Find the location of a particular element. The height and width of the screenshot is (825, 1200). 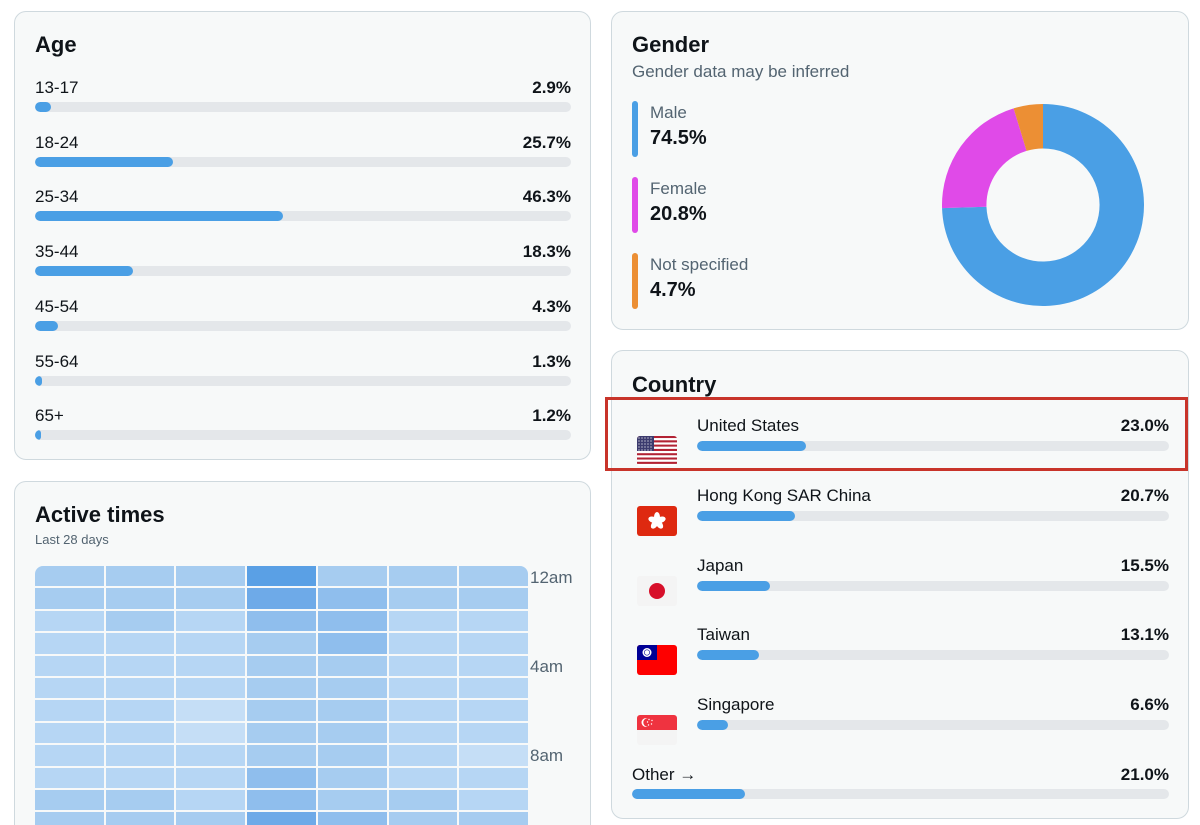

age-range-label: 45-54 is located at coordinates (57, 306).